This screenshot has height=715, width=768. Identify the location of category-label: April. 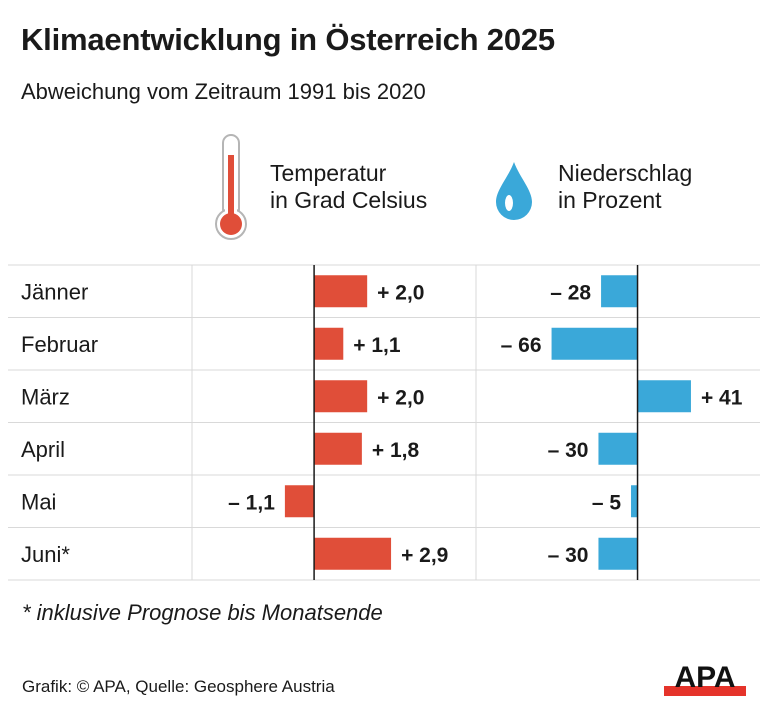
(43, 449).